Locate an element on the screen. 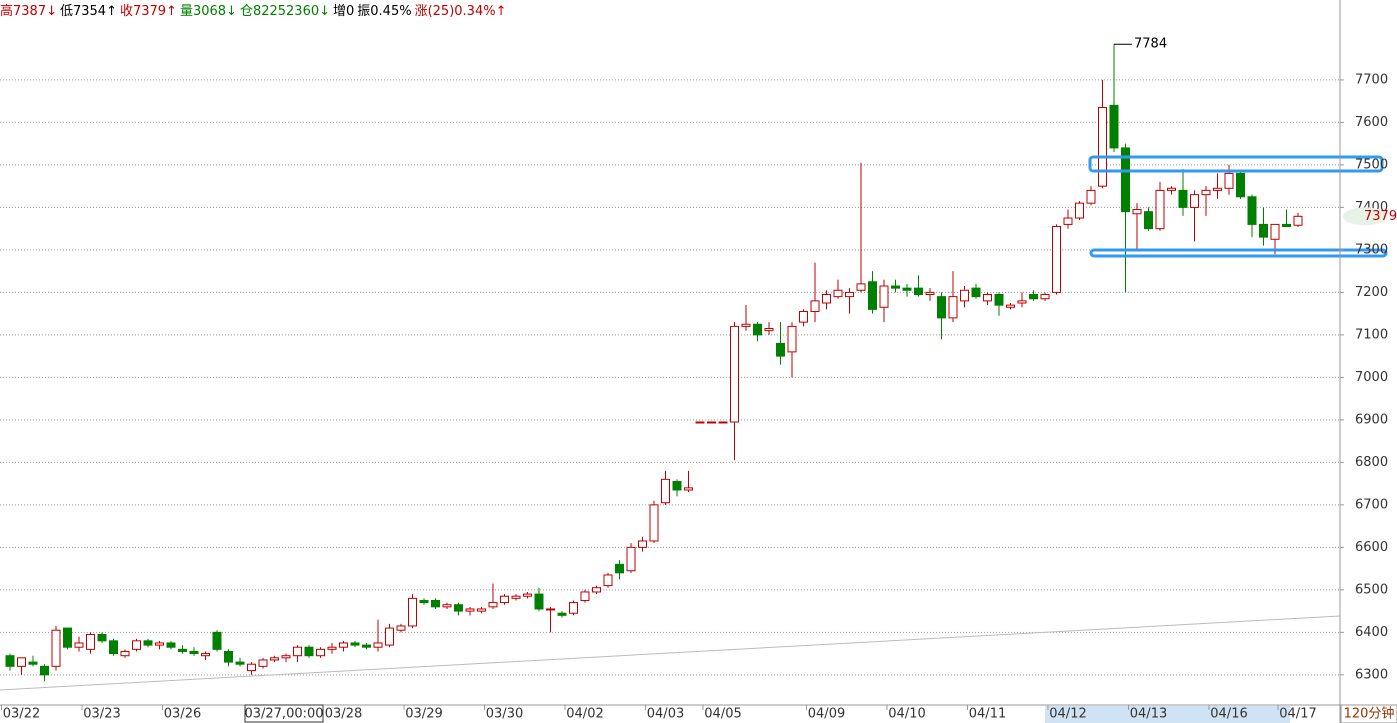 This screenshot has width=1397, height=723. header-item: 低7354↑ is located at coordinates (88, 11).